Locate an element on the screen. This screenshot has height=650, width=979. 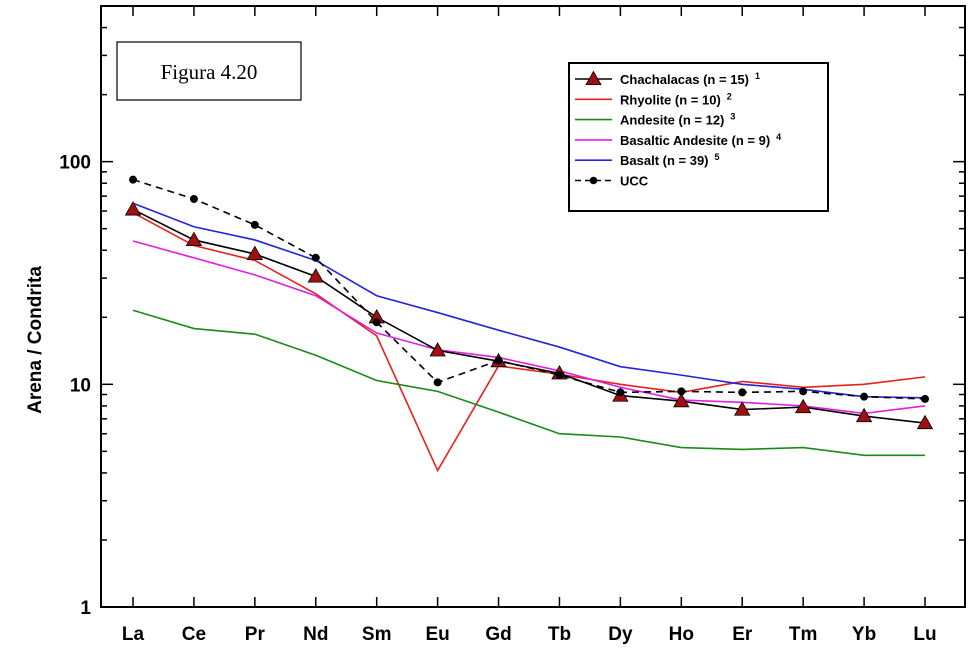
y-tick-label: 1 is located at coordinates (85, 608).